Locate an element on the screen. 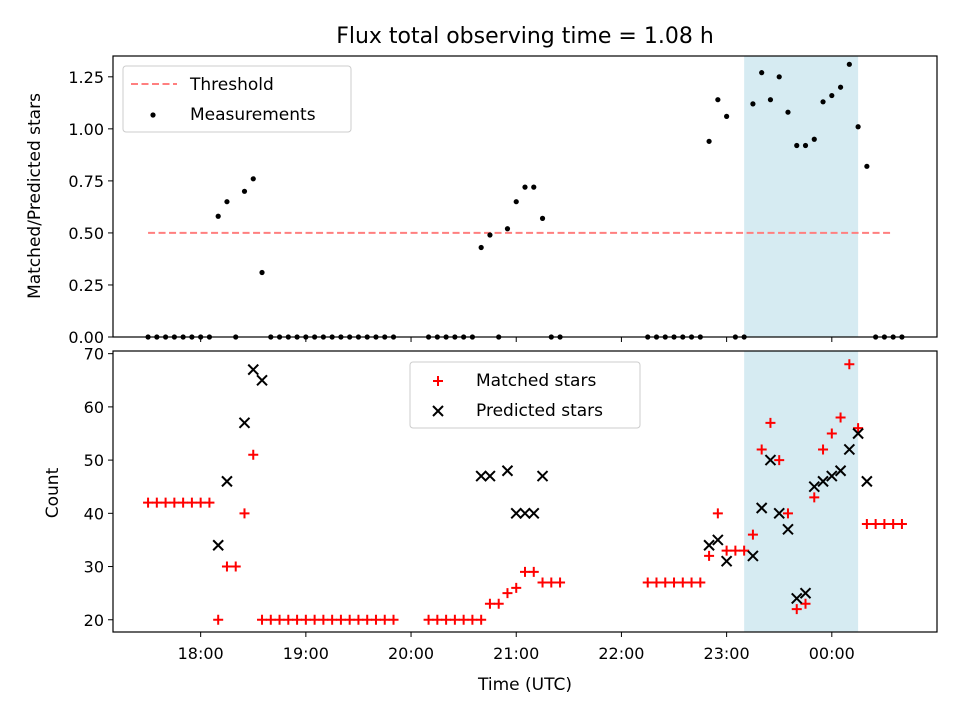 Image resolution: width=960 pixels, height=720 pixels. top-highlight-band is located at coordinates (801, 196).